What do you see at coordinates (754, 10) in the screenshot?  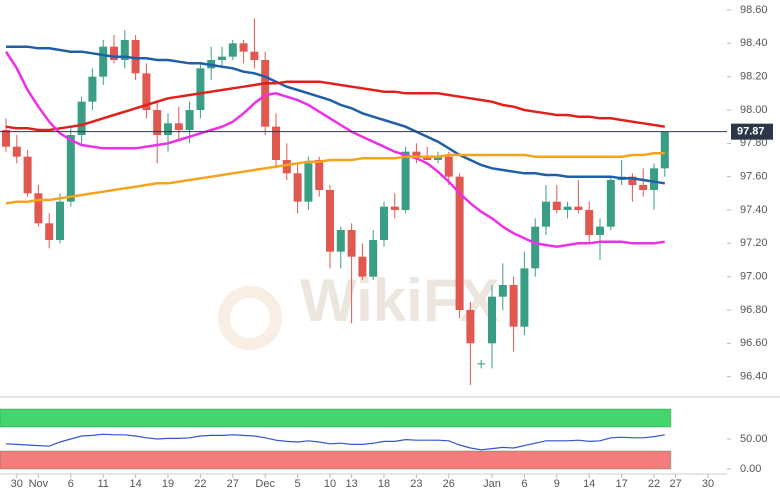 I see `y-tick-label: 98.60` at bounding box center [754, 10].